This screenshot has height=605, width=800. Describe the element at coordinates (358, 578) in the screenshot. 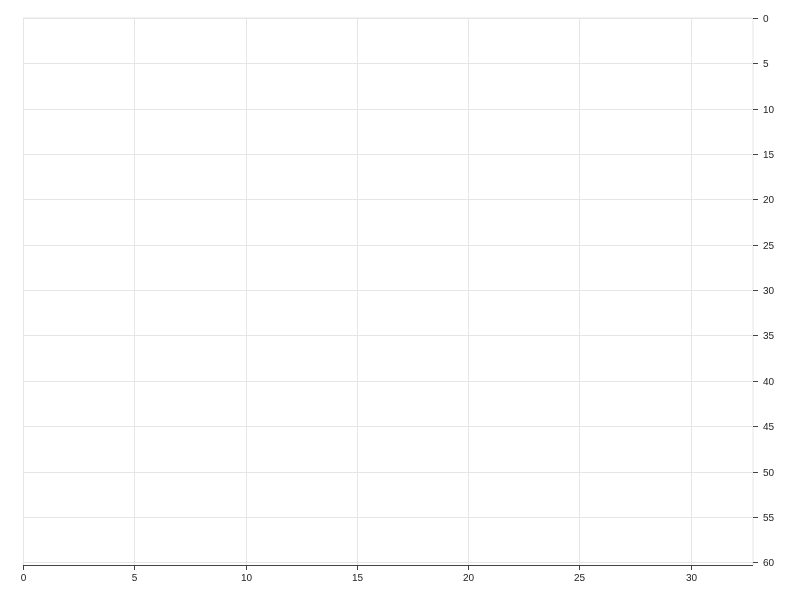

I see `x-tick-label: 15` at that location.